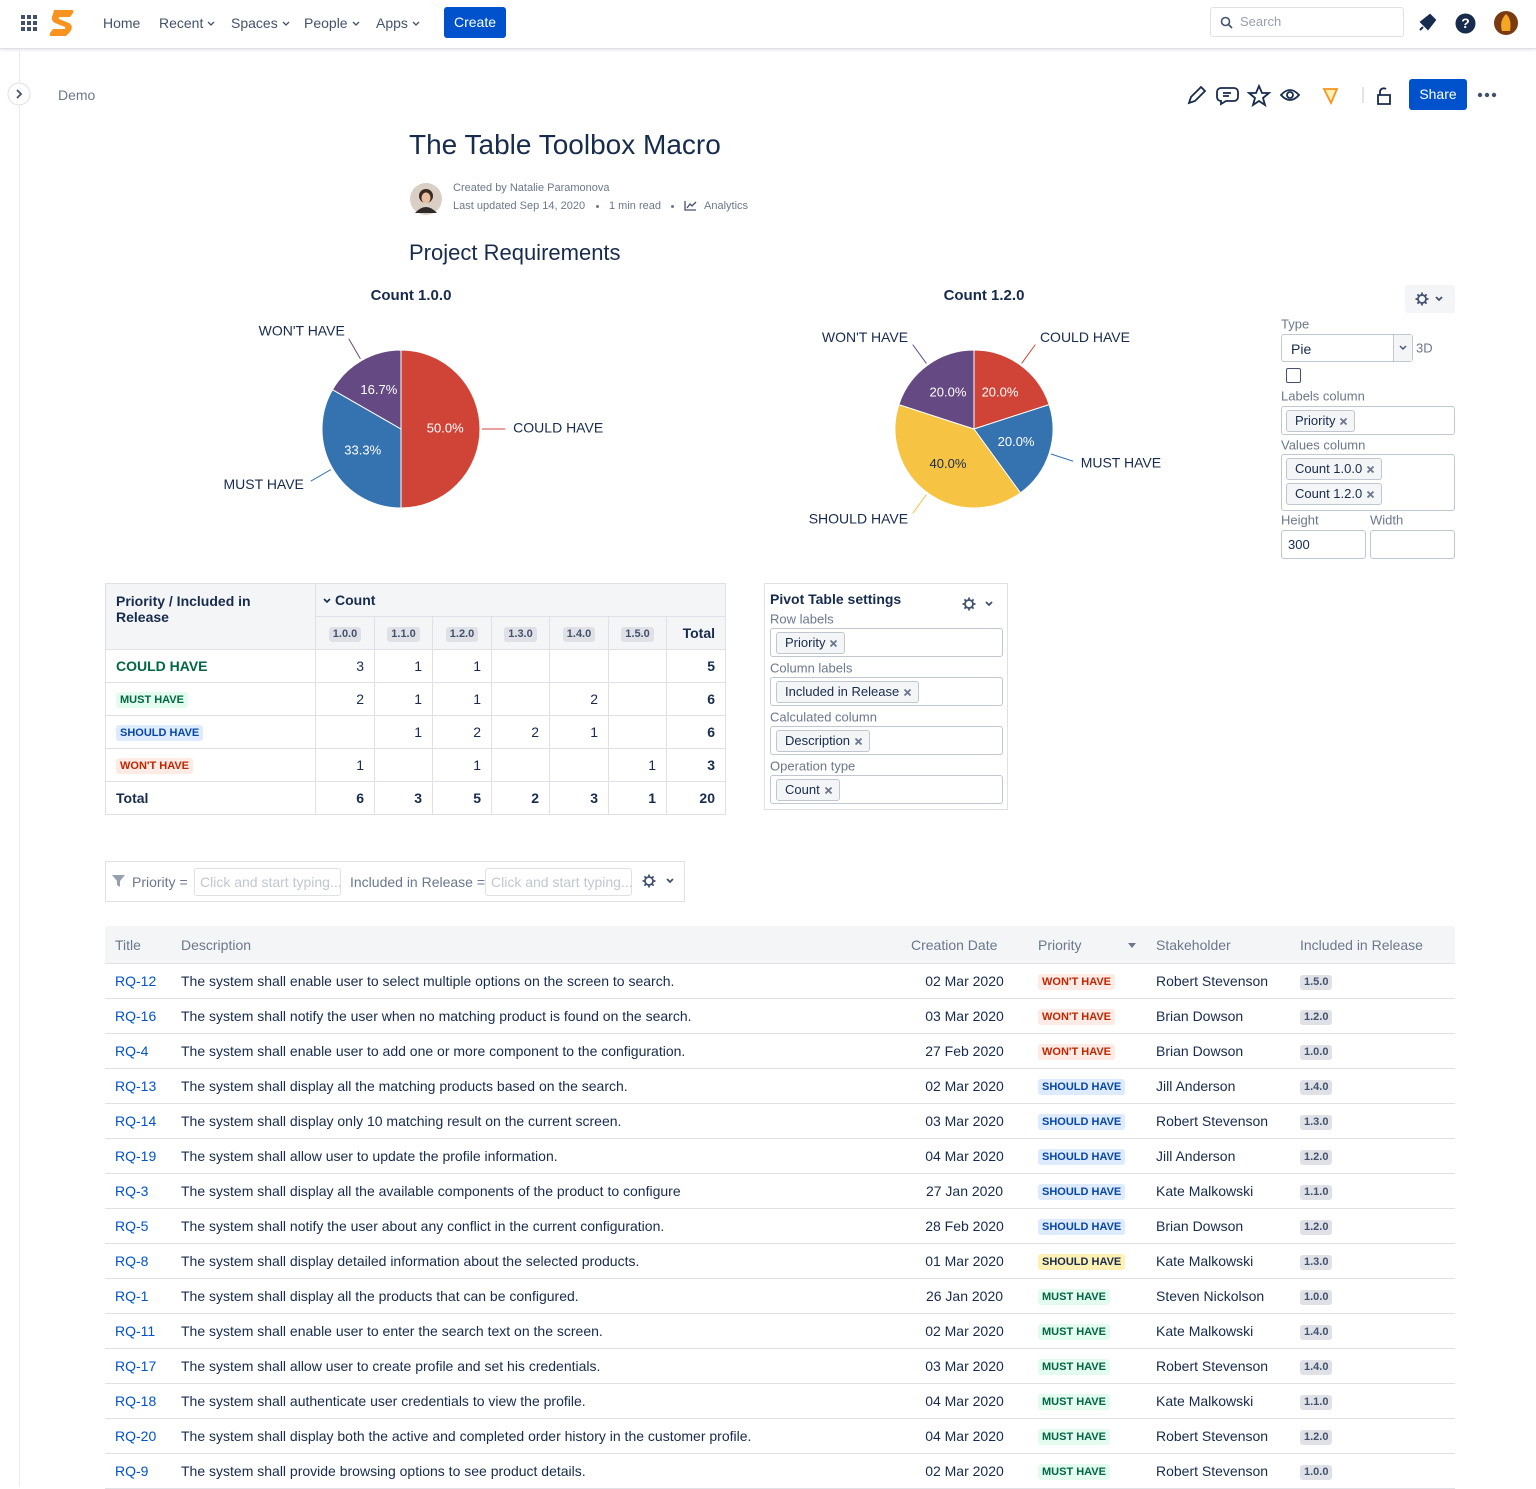 The width and height of the screenshot is (1536, 1489). Describe the element at coordinates (135, 1331) in the screenshot. I see `requirement-link: RQ-11` at that location.